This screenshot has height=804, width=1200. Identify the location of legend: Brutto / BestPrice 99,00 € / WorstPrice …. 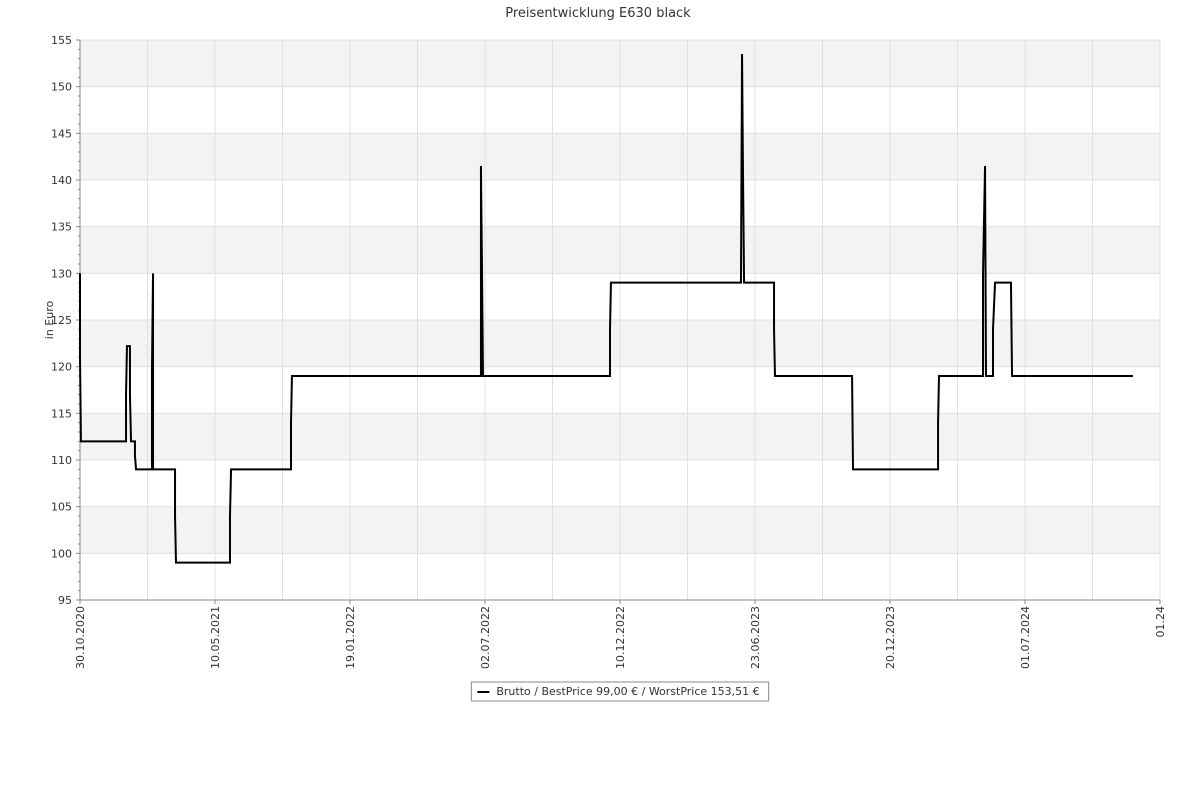
(620, 691).